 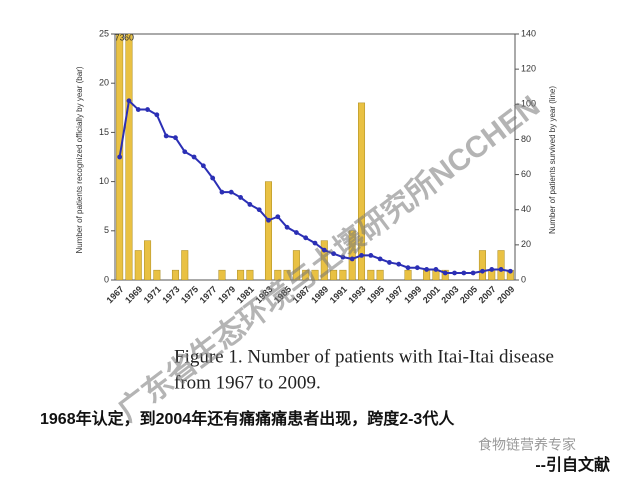 What do you see at coordinates (208, 294) in the screenshot?
I see `x-tick-label: 1977` at bounding box center [208, 294].